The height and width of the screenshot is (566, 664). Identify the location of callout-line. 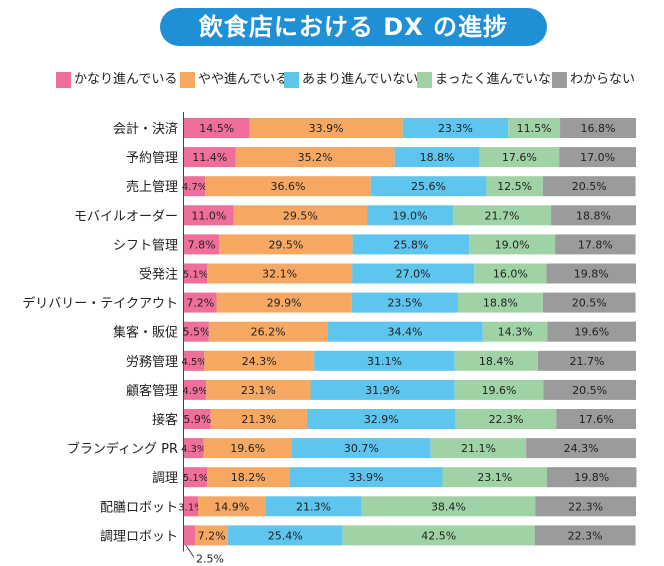
(190, 551).